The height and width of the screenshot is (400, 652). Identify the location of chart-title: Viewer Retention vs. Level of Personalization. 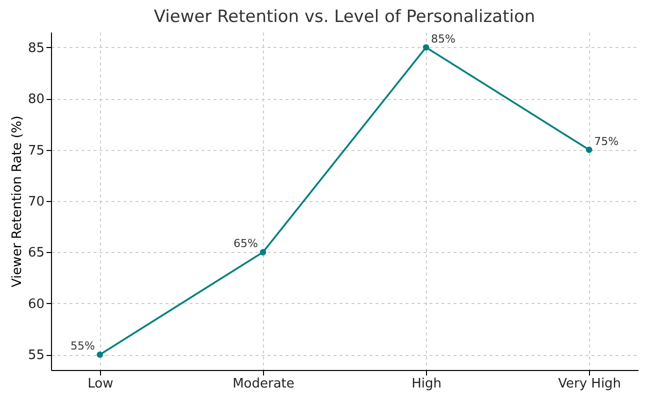
(345, 17).